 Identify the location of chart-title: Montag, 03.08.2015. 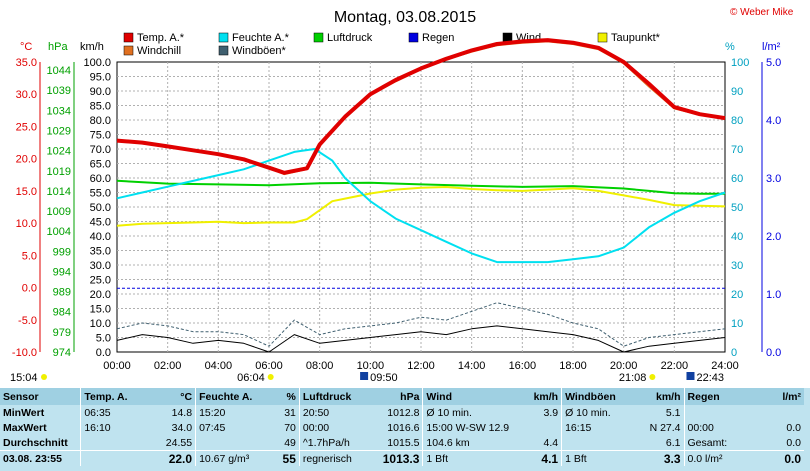
(405, 17).